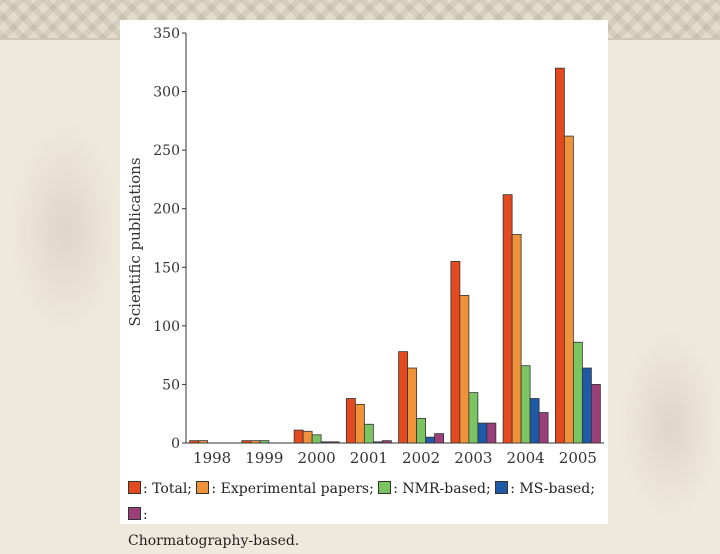 The width and height of the screenshot is (720, 554). What do you see at coordinates (175, 444) in the screenshot?
I see `y-tick-label: 0` at bounding box center [175, 444].